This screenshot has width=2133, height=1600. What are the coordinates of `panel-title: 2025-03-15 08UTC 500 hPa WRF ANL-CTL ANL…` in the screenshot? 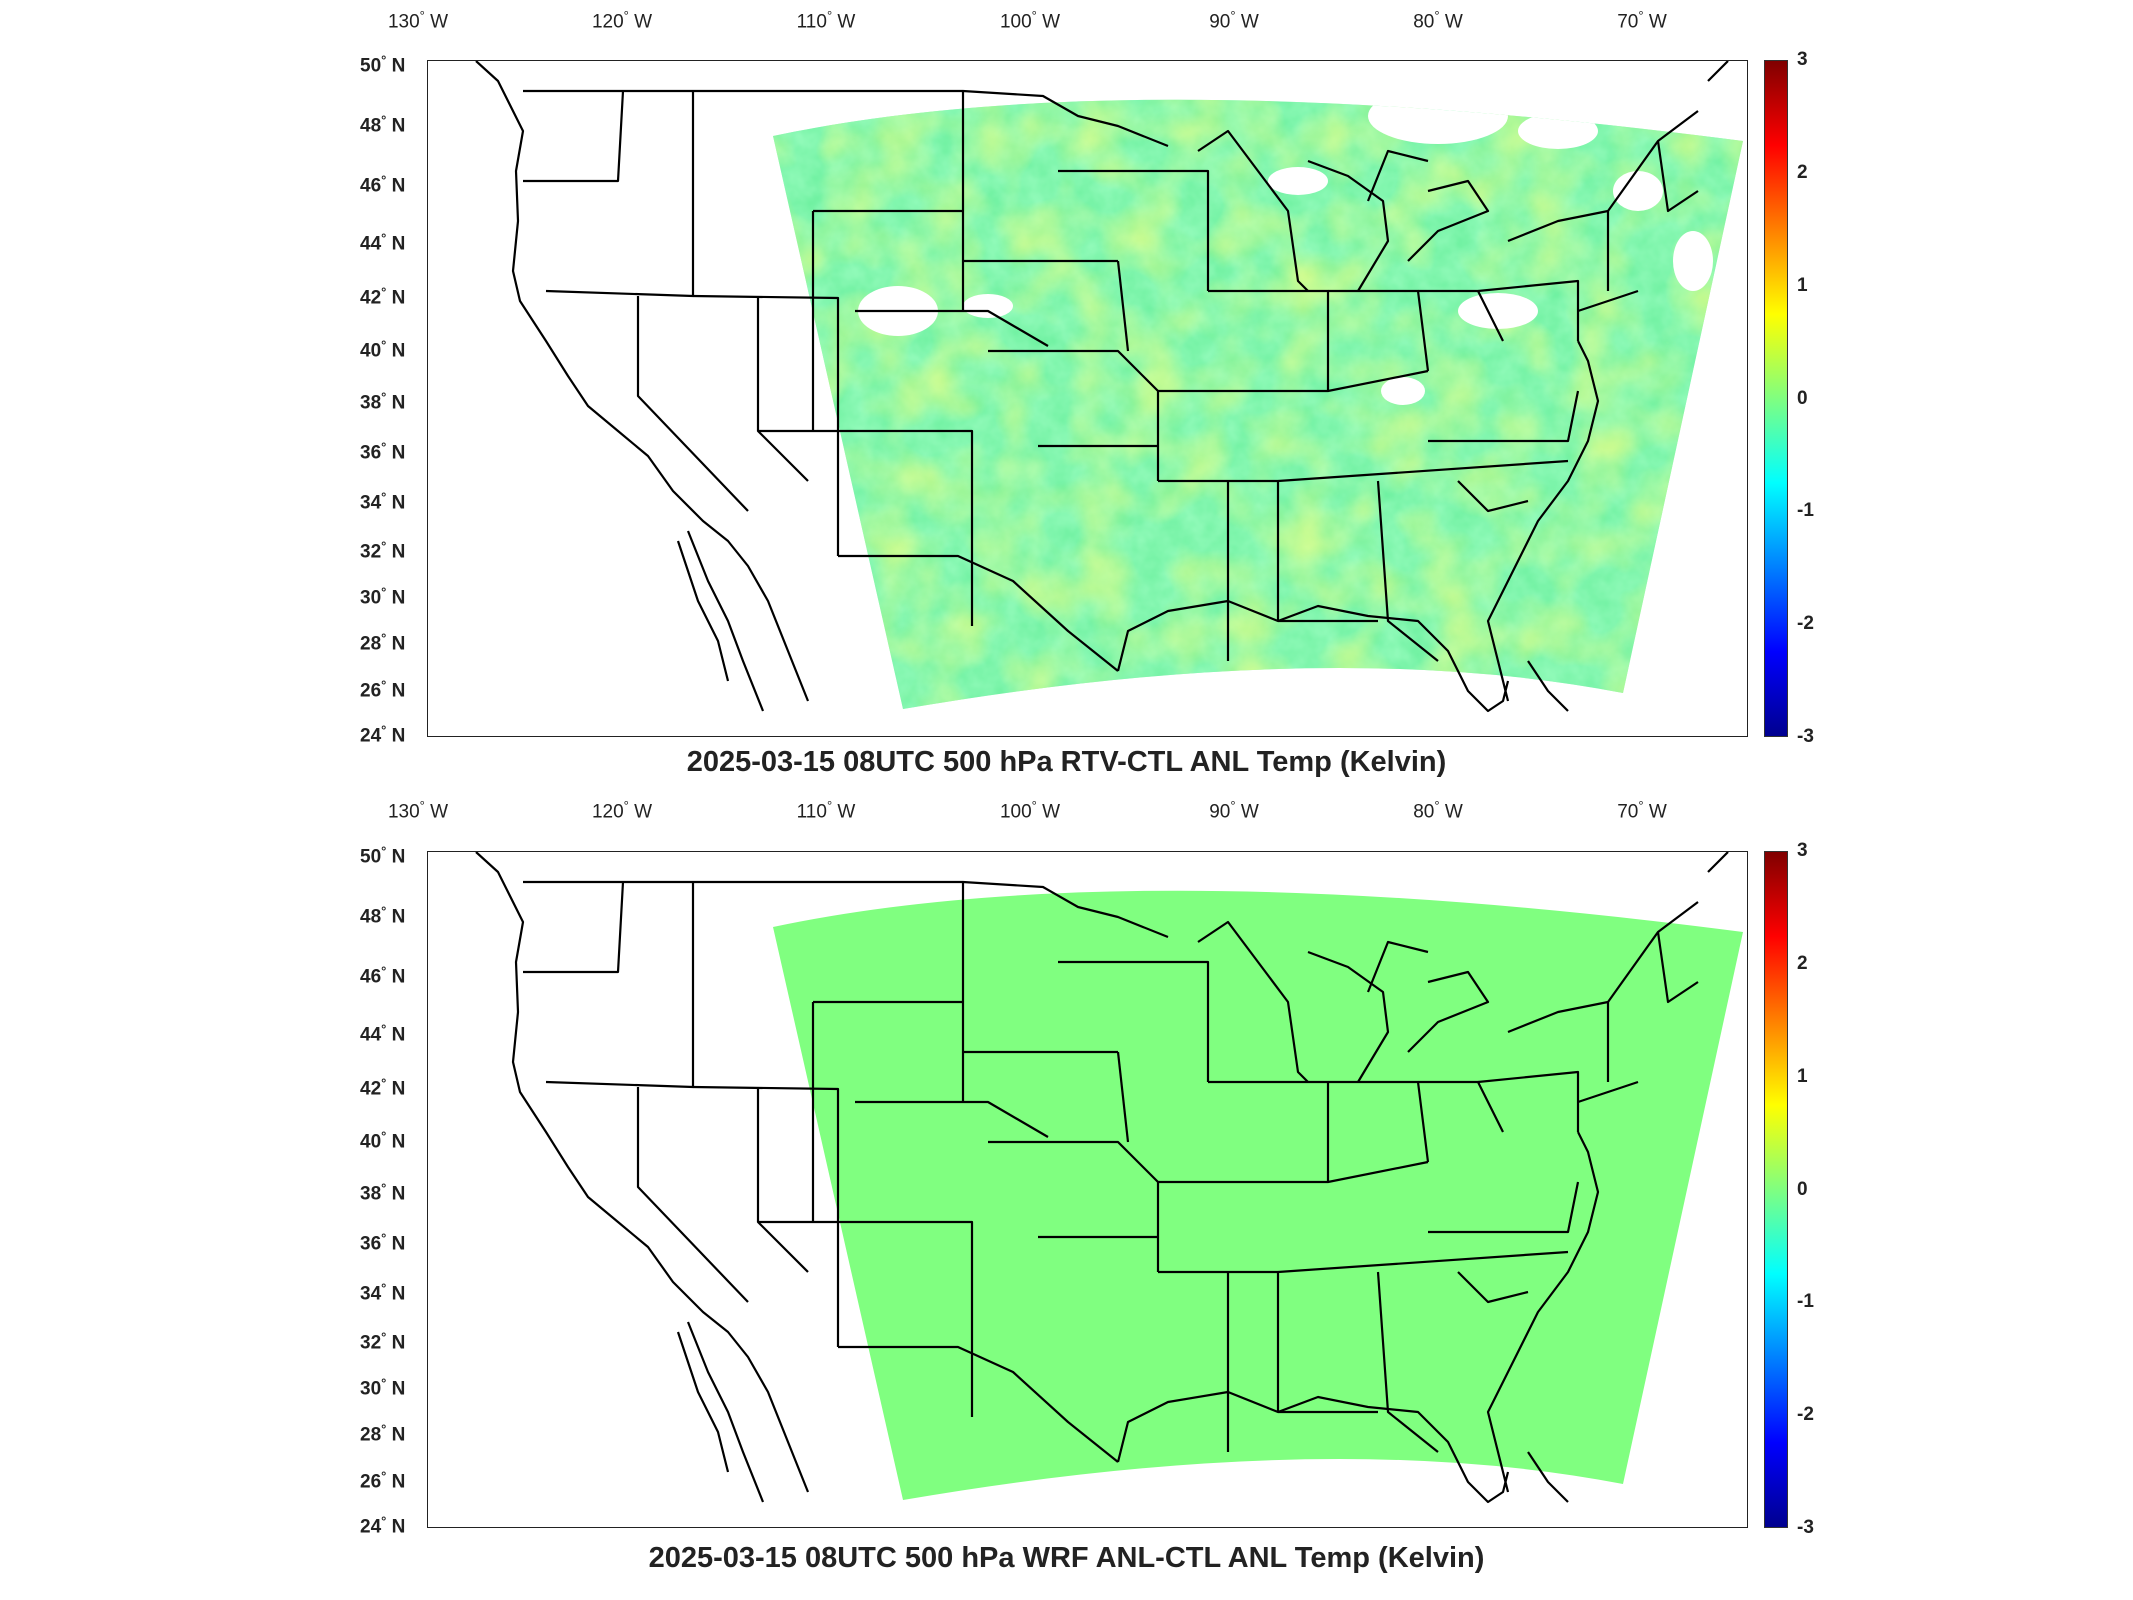 It's located at (1066, 1558).